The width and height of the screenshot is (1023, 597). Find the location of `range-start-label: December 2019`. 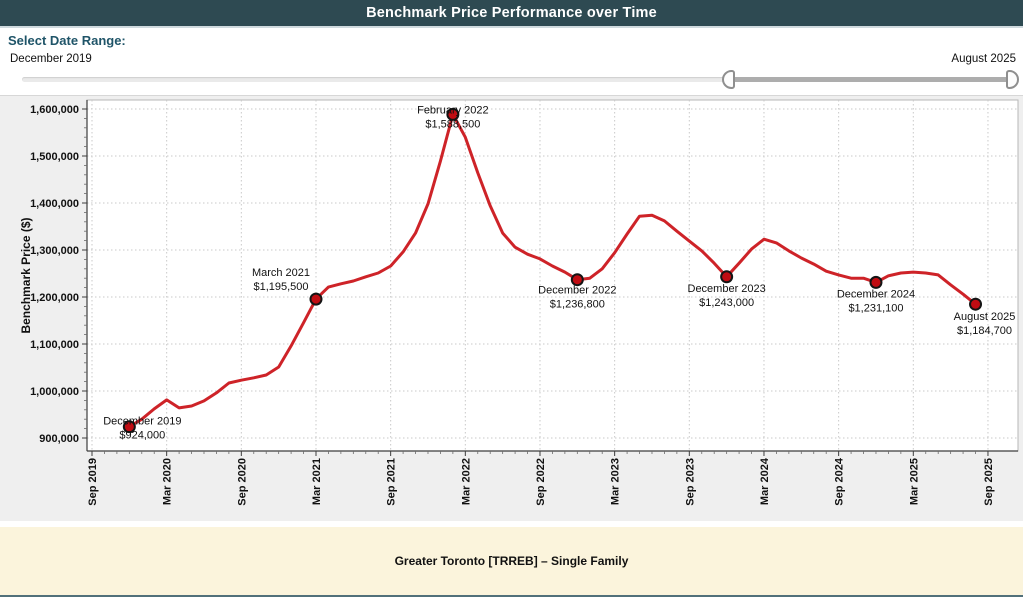

range-start-label: December 2019 is located at coordinates (51, 59).